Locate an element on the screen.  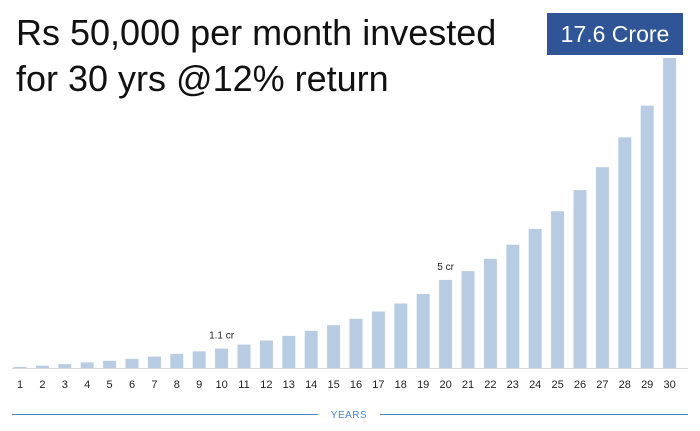
x-tick-label-19: 19 is located at coordinates (423, 385).